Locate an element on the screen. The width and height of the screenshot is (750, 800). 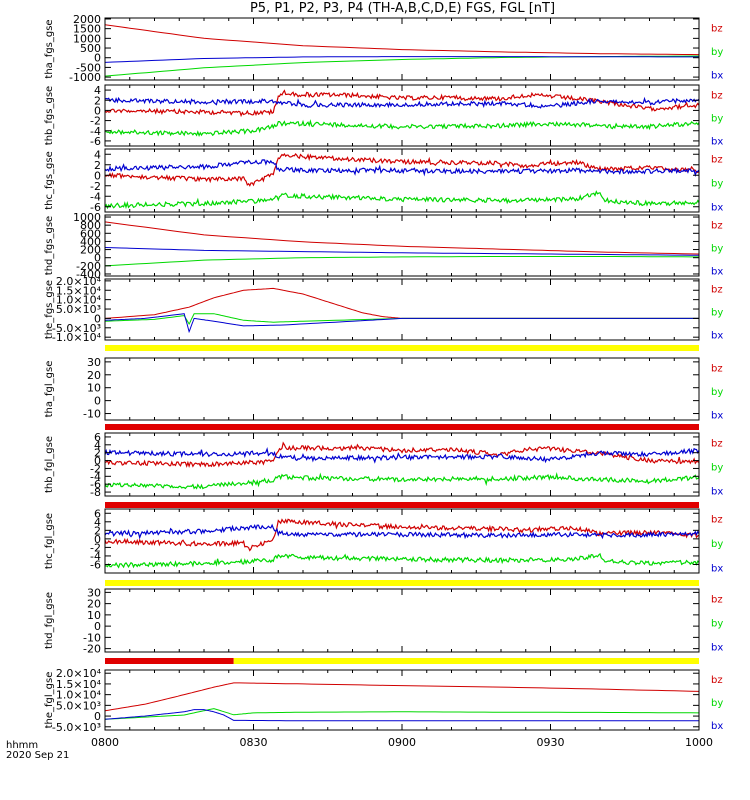
y-tick-label-9-5: 2.0×10⁴ is located at coordinates (79, 673).